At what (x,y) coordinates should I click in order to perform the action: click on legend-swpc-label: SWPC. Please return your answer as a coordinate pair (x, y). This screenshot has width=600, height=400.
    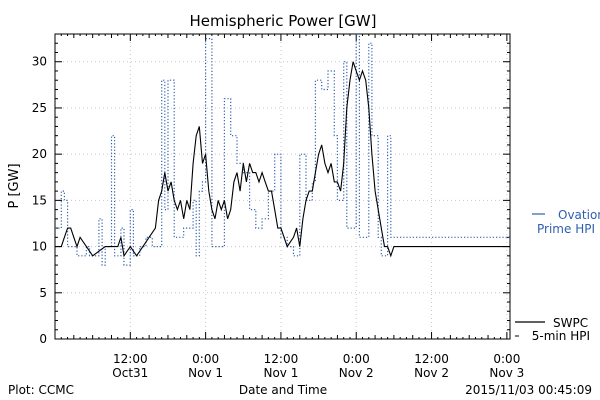
    Looking at the image, I should click on (570, 323).